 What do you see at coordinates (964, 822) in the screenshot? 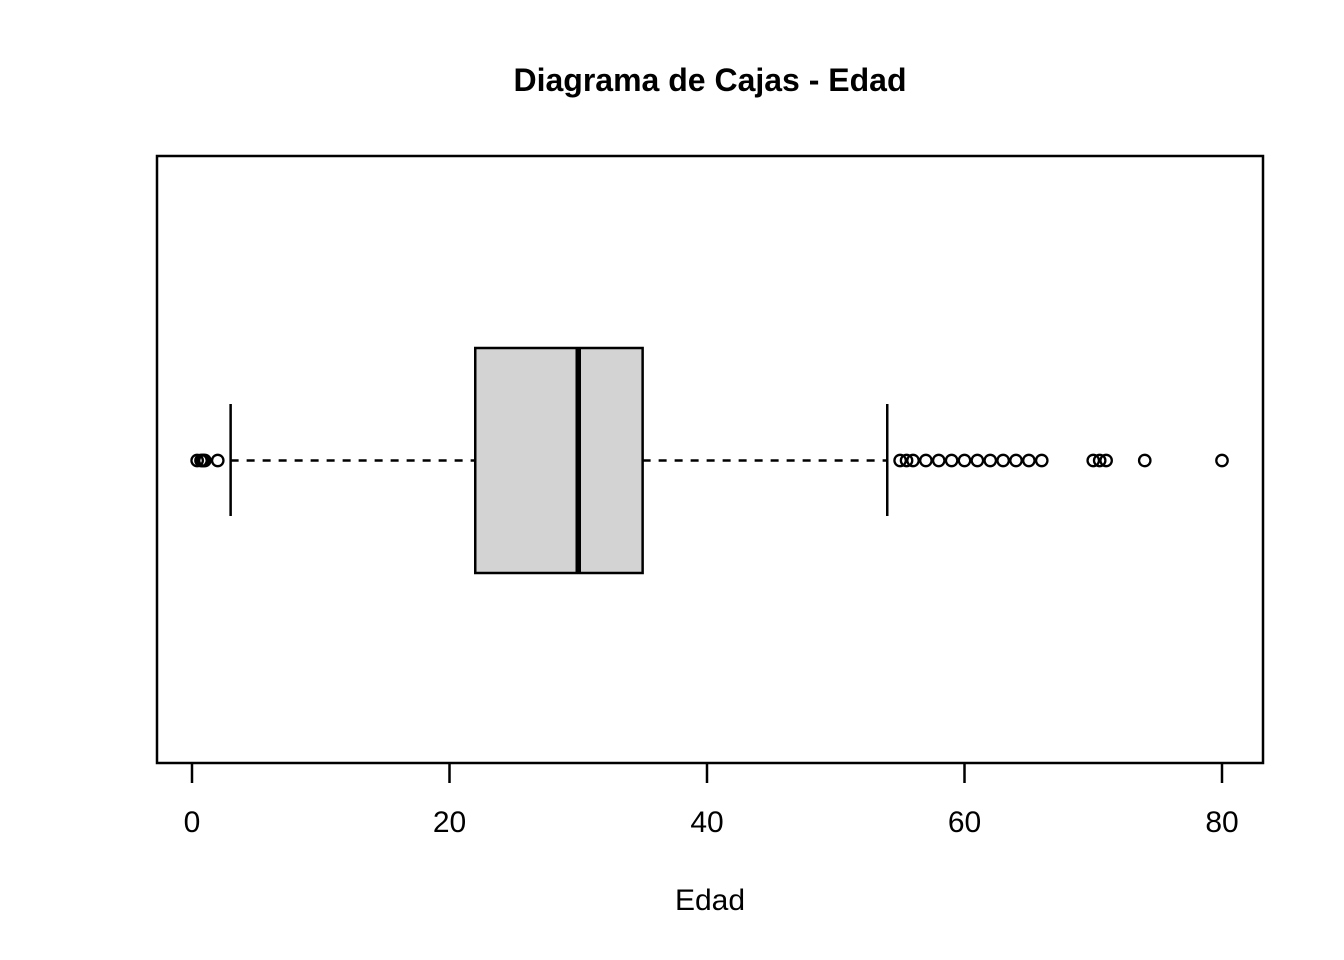
I see `x-tick-label: 60` at bounding box center [964, 822].